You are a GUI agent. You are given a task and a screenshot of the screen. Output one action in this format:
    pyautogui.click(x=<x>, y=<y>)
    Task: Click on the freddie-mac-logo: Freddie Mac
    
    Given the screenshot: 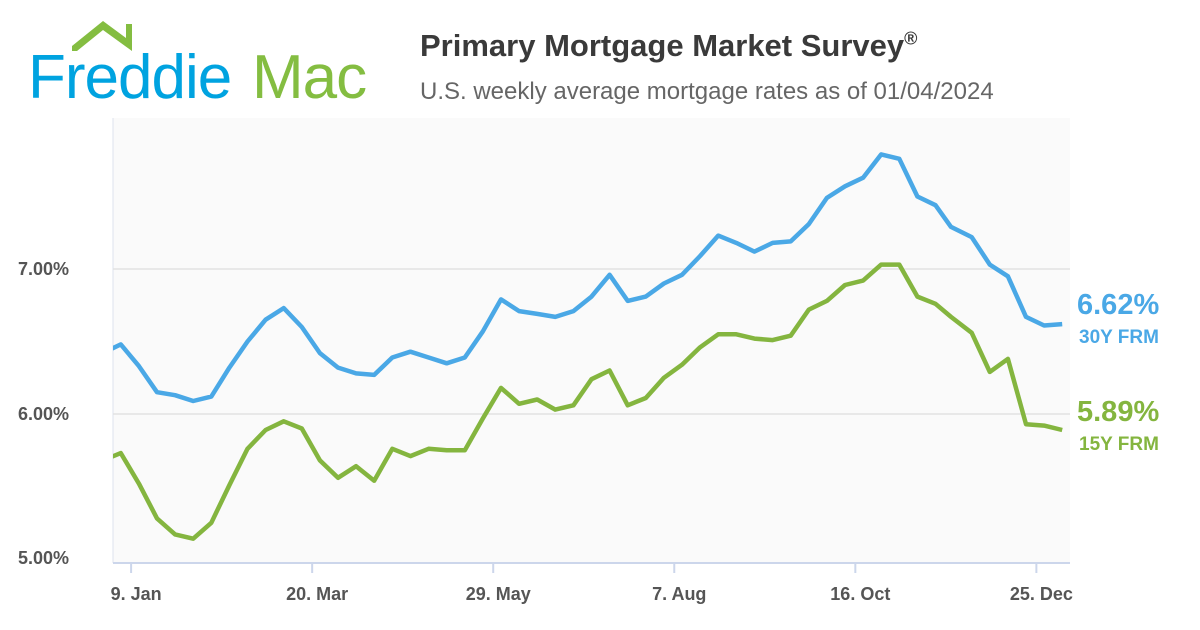 What is the action you would take?
    pyautogui.click(x=197, y=62)
    